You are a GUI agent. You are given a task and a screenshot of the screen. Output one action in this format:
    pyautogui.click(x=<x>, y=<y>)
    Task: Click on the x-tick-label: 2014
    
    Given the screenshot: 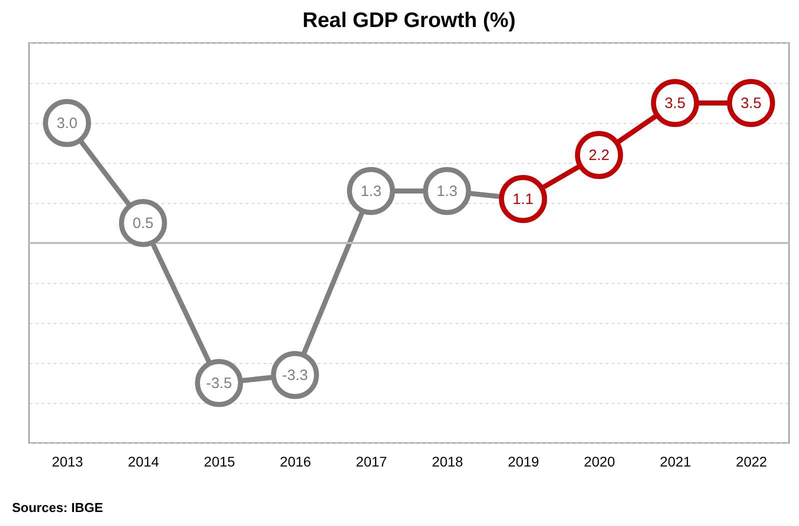 What is the action you would take?
    pyautogui.click(x=144, y=462)
    